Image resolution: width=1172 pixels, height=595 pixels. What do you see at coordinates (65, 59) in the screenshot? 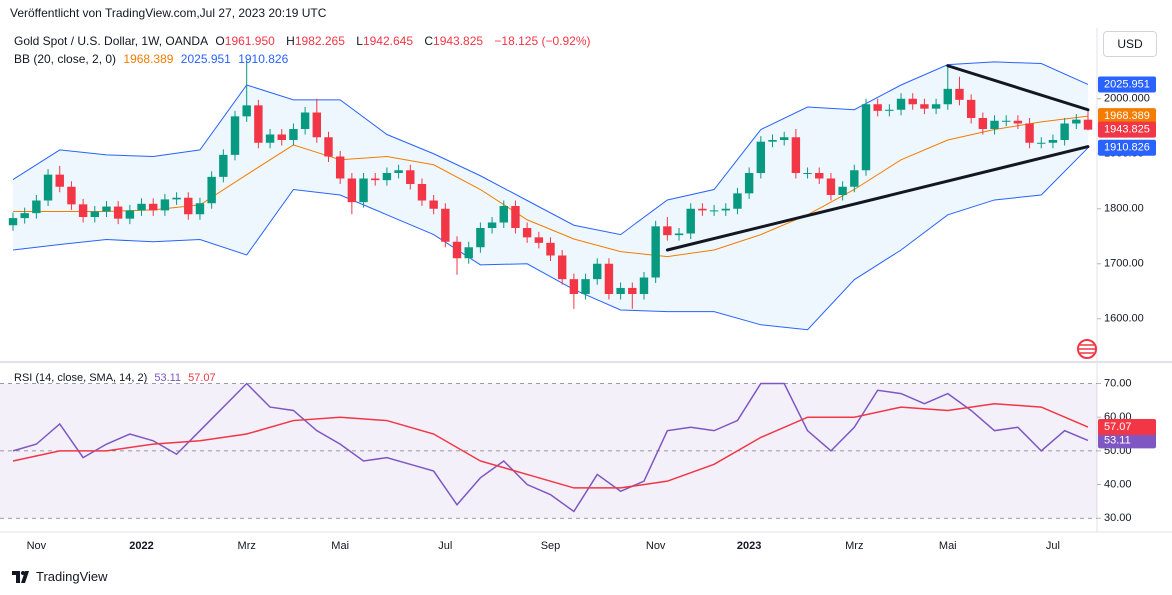
I see `bb-label: BB (20, close, 2, 0)` at bounding box center [65, 59].